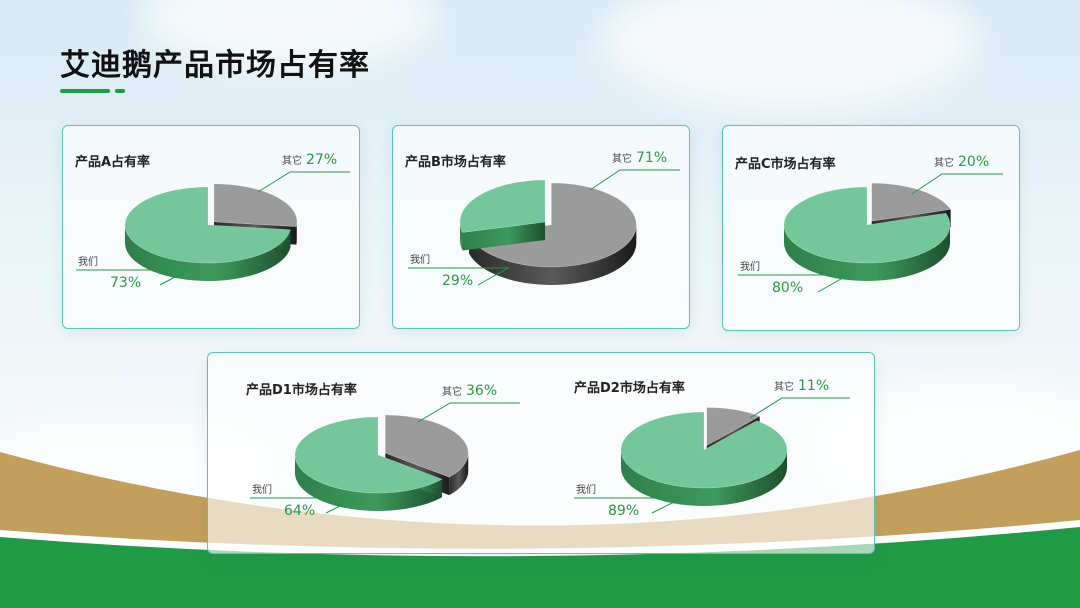 The height and width of the screenshot is (608, 1080). I want to click on slice-percent-other: 11%, so click(813, 386).